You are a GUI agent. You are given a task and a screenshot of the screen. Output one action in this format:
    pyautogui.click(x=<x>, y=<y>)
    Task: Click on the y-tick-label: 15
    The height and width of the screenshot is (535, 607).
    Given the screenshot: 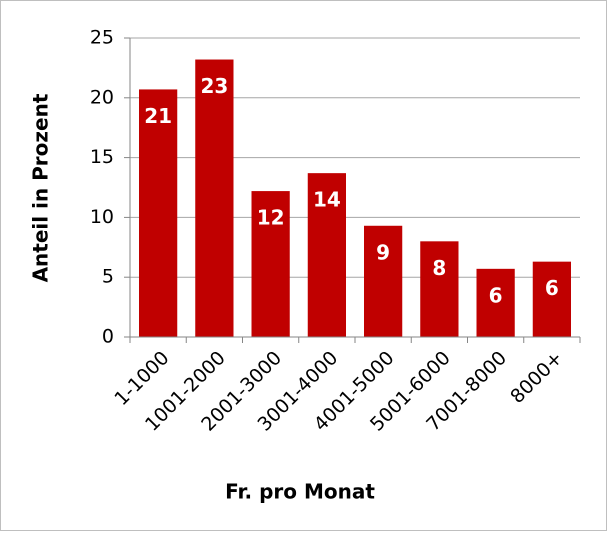 What is the action you would take?
    pyautogui.click(x=102, y=157)
    